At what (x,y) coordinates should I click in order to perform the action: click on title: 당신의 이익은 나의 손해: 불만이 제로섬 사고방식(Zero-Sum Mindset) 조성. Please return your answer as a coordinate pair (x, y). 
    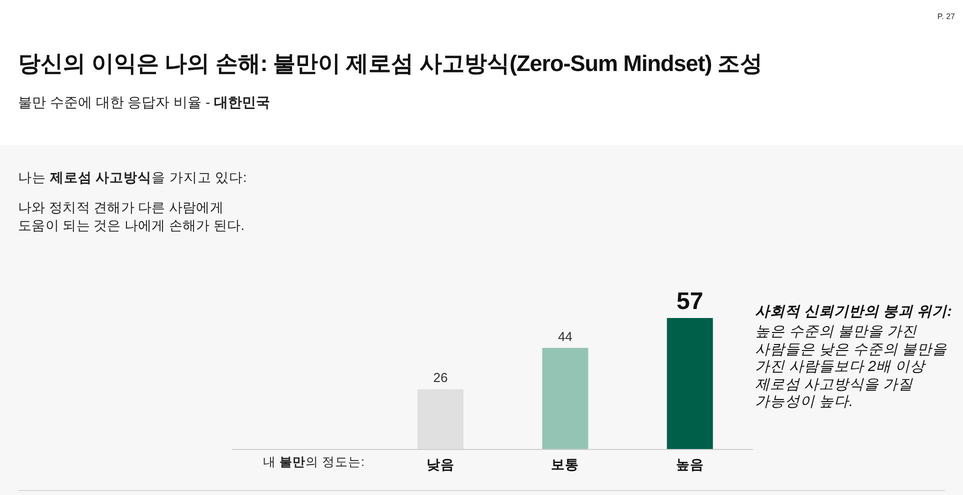
    Looking at the image, I should click on (390, 64).